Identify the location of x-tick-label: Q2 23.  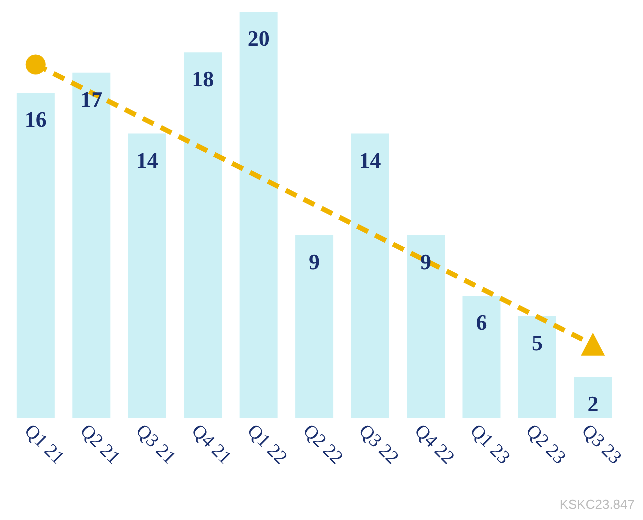
(546, 444).